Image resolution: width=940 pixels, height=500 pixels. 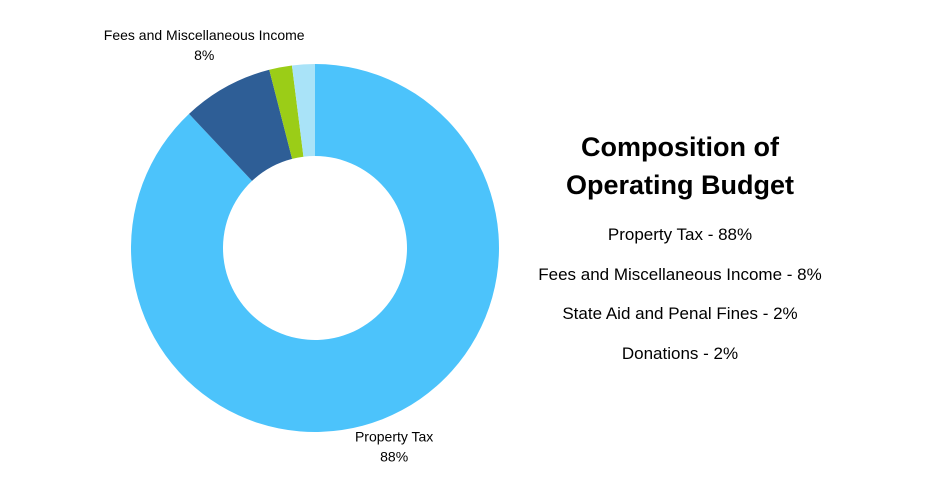 What do you see at coordinates (680, 274) in the screenshot?
I see `legend-entry: Fees and Miscellaneous Income - 8%` at bounding box center [680, 274].